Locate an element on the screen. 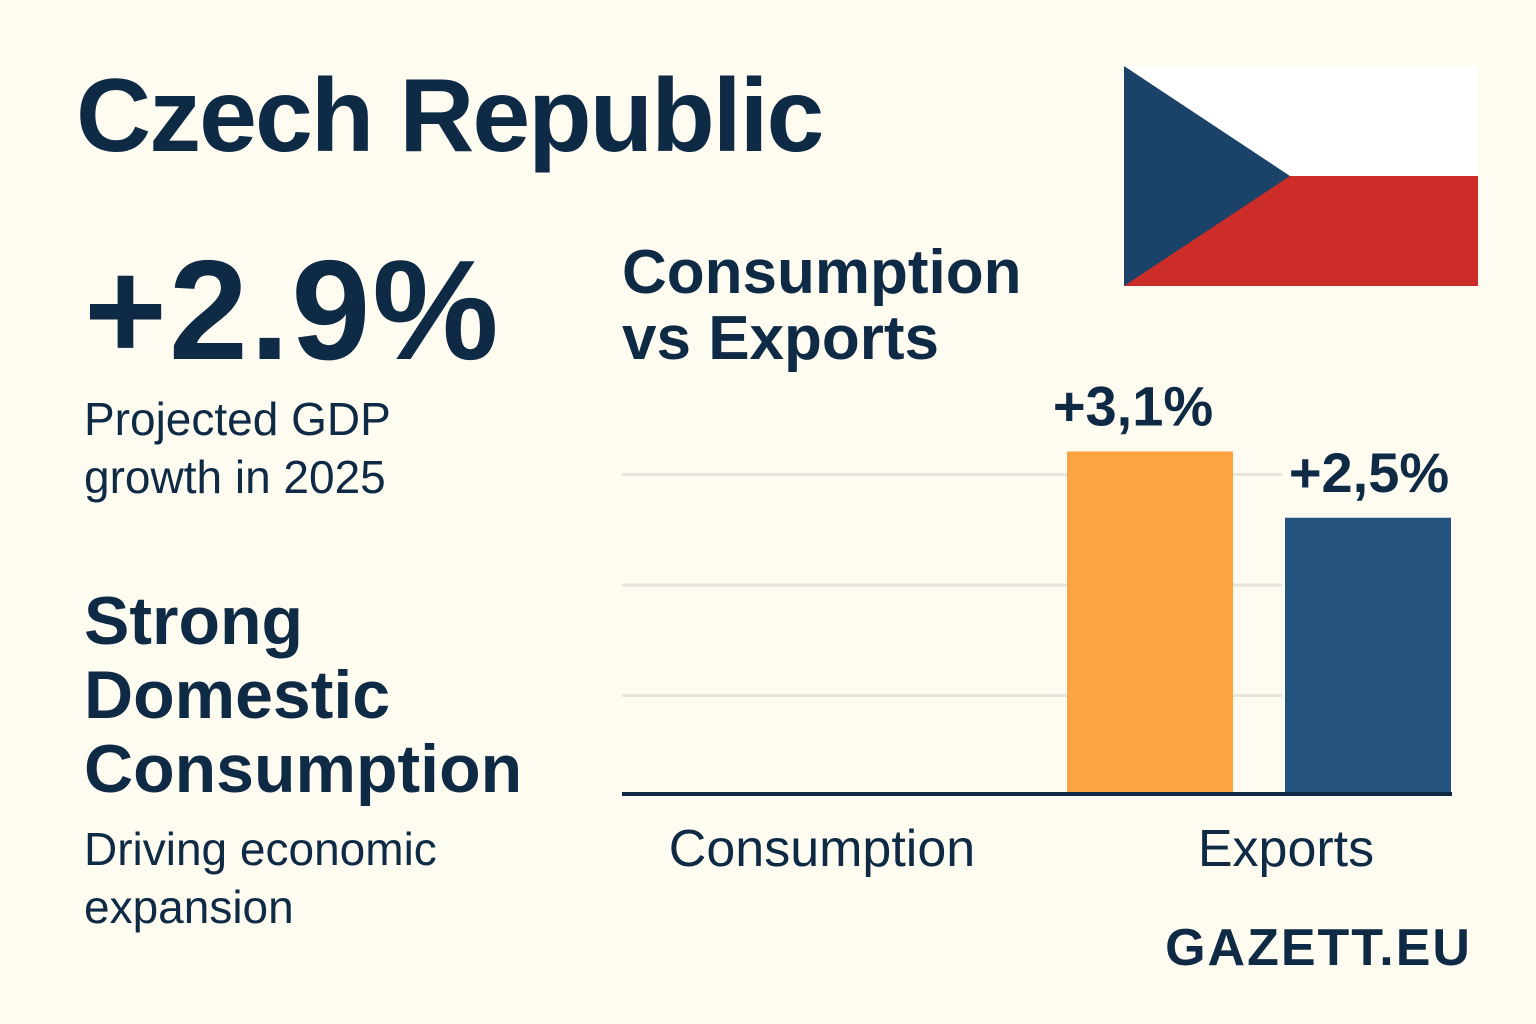  gdp-growth-caption: Projected GDP growth in 2025 is located at coordinates (284, 448).